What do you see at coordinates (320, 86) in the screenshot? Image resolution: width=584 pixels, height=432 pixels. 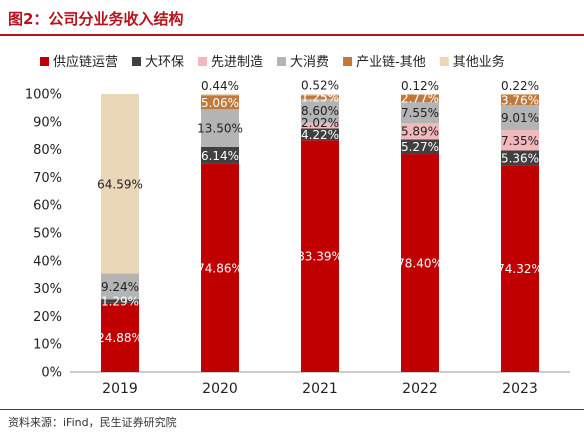 I see `data-label-2021-series-5: 0.52%` at bounding box center [320, 86].